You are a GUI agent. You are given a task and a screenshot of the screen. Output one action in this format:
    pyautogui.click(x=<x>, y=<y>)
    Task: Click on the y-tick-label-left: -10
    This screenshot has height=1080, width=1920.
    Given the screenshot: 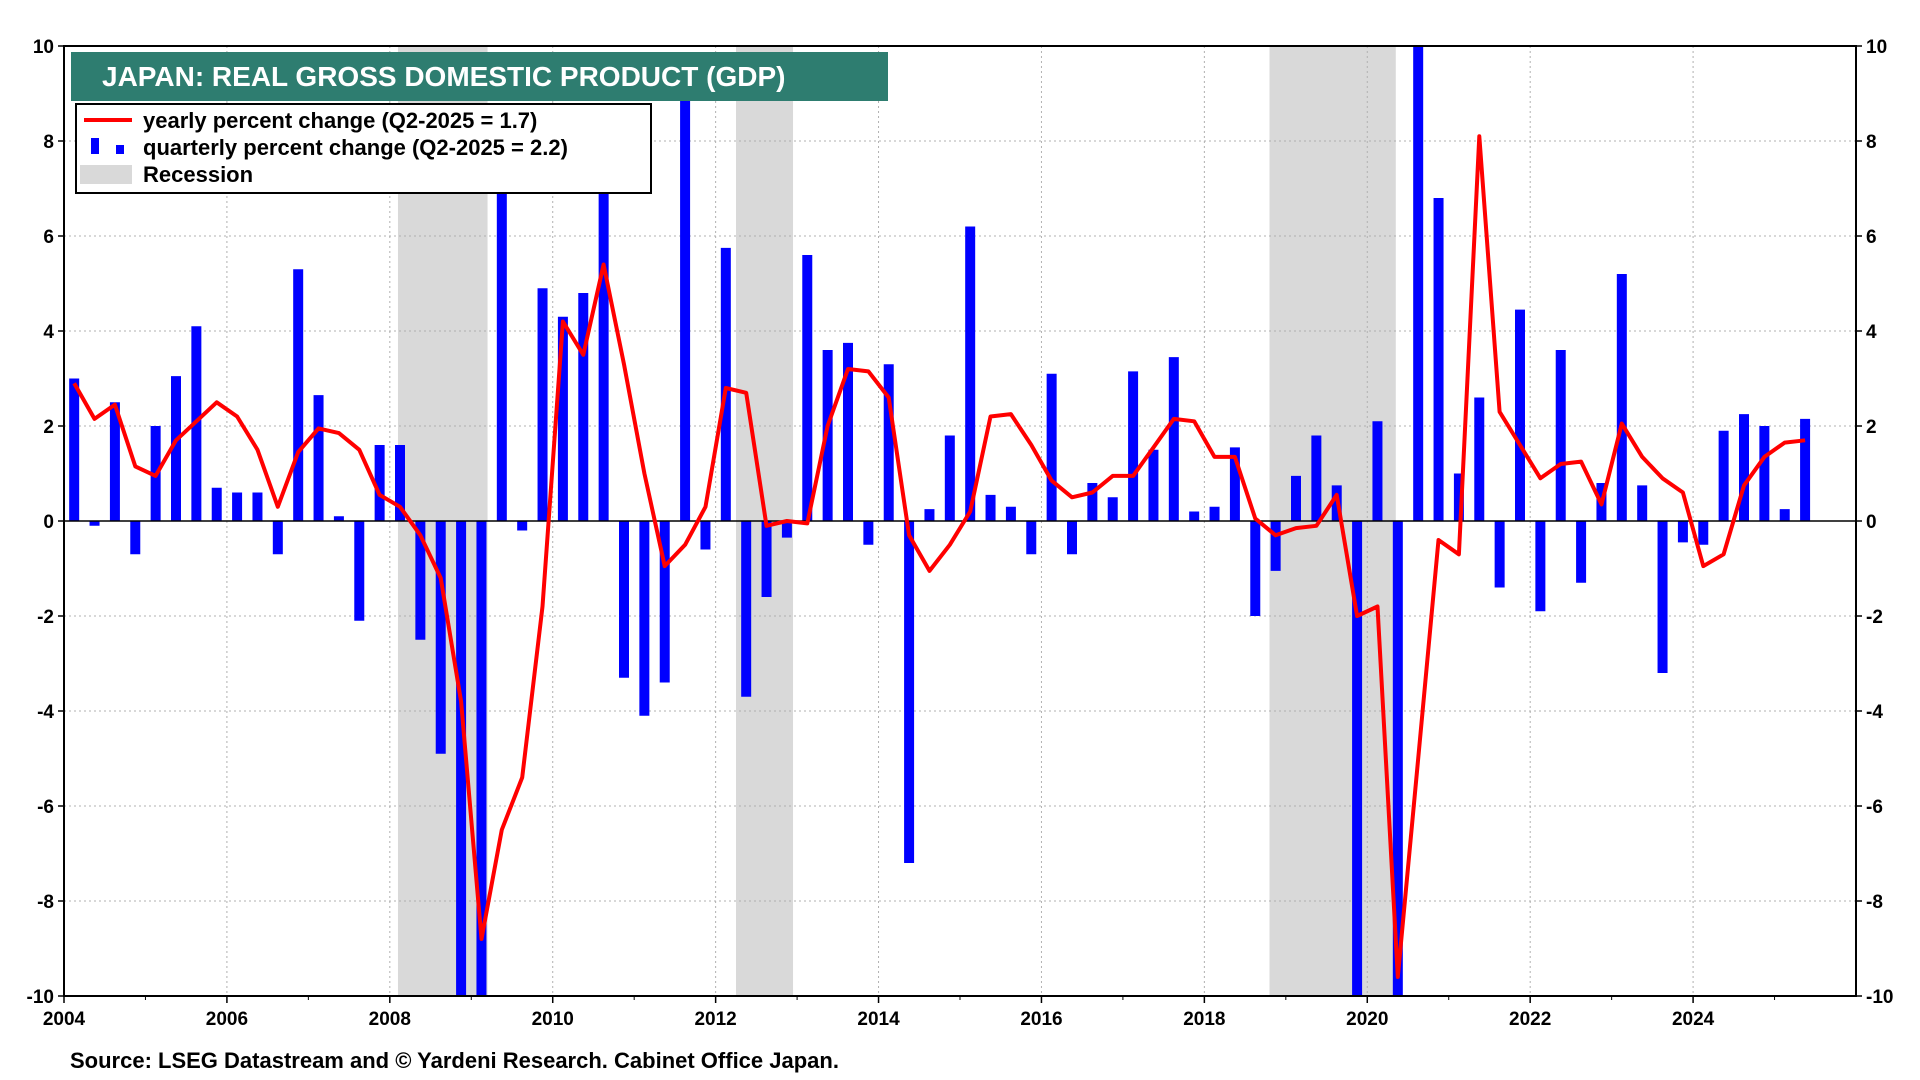 What is the action you would take?
    pyautogui.click(x=40, y=997)
    